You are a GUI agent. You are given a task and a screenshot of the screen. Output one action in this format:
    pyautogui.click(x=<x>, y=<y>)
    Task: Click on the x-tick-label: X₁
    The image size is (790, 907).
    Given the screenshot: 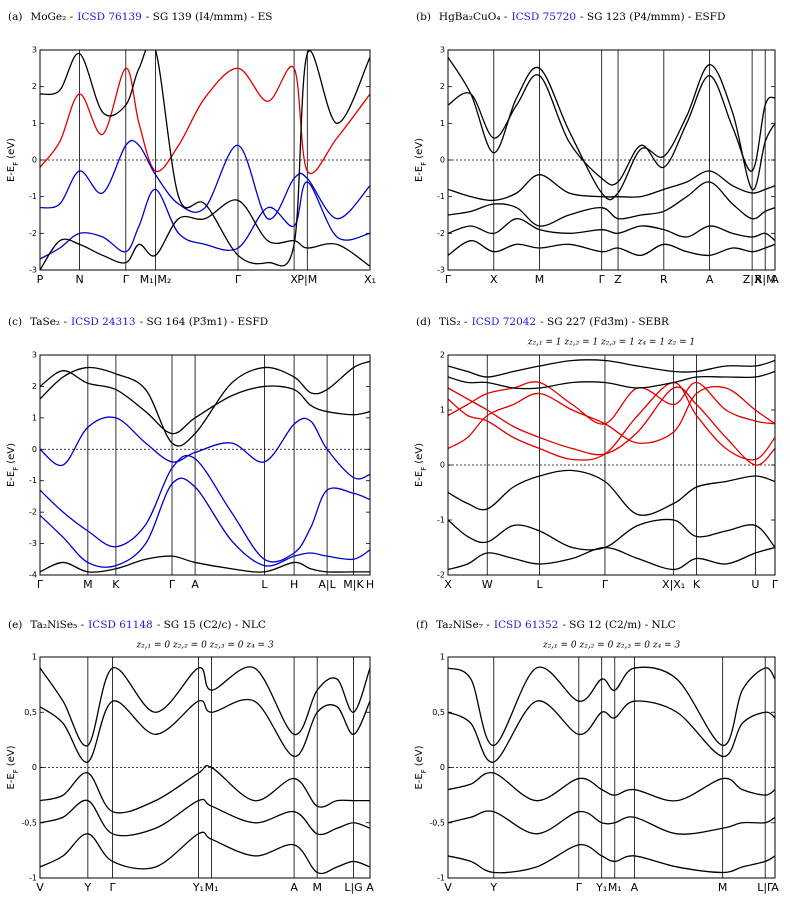 What is the action you would take?
    pyautogui.click(x=370, y=279)
    